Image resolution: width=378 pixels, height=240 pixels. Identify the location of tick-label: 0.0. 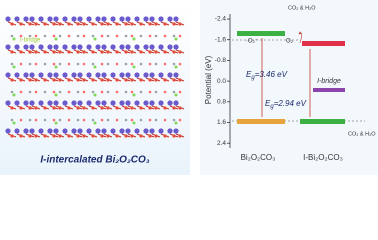
(221, 81).